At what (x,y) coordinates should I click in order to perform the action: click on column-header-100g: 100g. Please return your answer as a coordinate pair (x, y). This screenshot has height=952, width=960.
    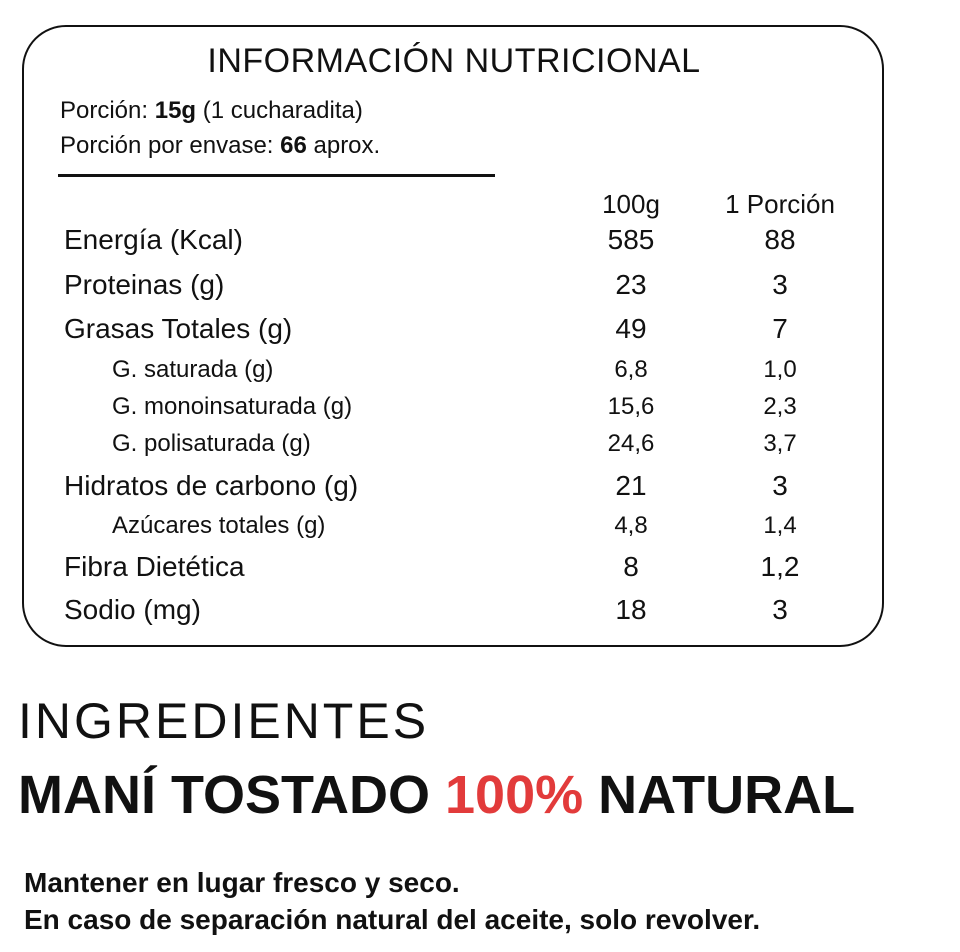
    Looking at the image, I should click on (631, 204).